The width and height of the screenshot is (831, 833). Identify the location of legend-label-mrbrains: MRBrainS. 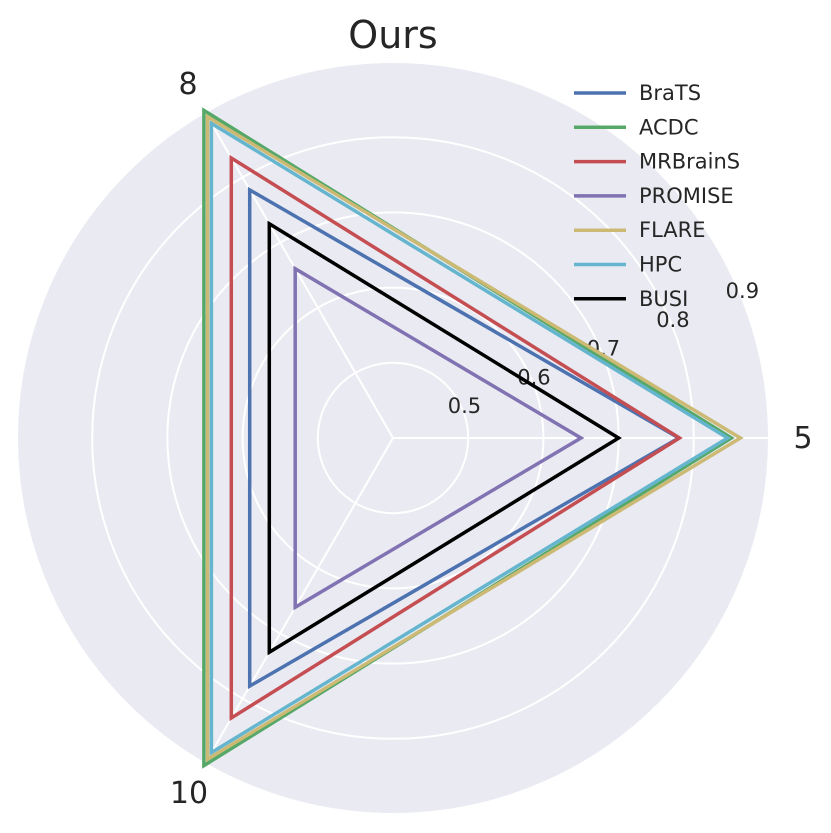
(689, 162).